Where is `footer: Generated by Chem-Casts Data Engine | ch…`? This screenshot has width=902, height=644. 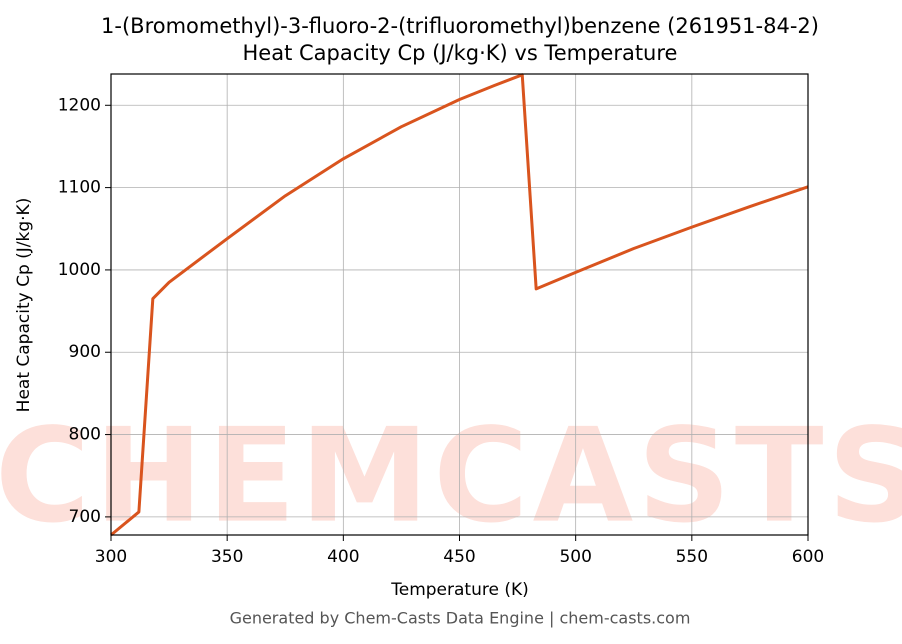
footer: Generated by Chem-Casts Data Engine | ch… is located at coordinates (460, 618).